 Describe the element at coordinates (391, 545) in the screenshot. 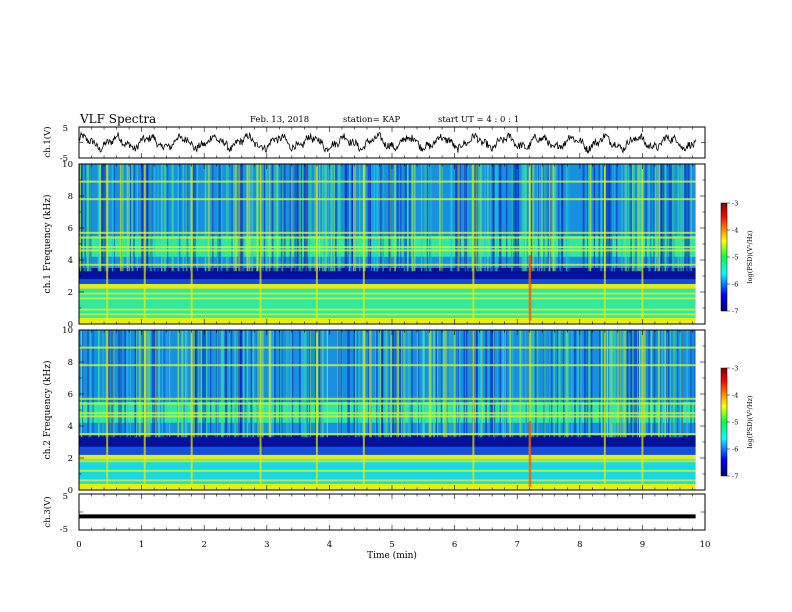

I see `x-tick-label: 5` at that location.